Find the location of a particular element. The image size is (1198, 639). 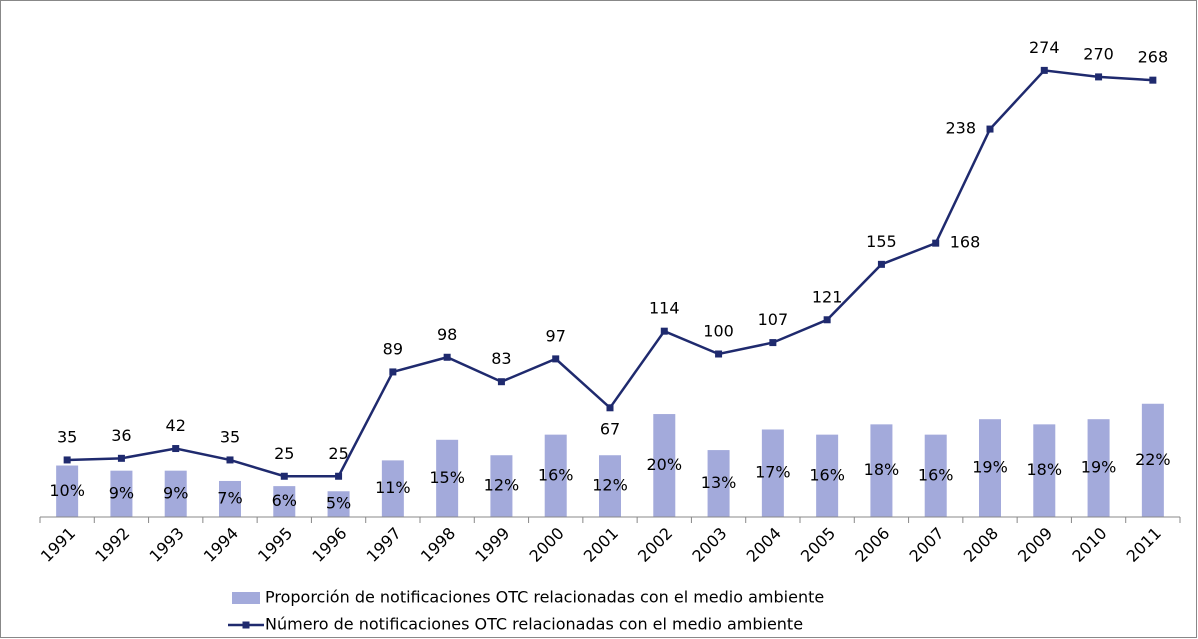

line-value-label: 89 is located at coordinates (393, 348).